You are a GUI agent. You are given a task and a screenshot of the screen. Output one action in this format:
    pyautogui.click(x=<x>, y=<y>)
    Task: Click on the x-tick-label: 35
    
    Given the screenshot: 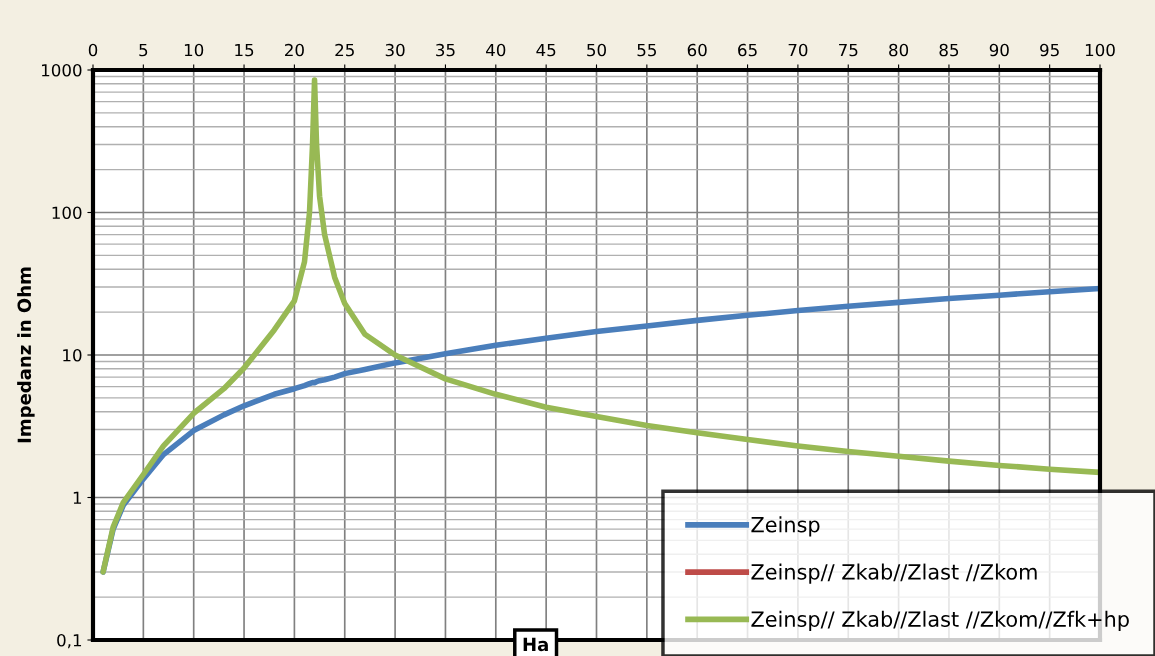 What is the action you would take?
    pyautogui.click(x=445, y=50)
    